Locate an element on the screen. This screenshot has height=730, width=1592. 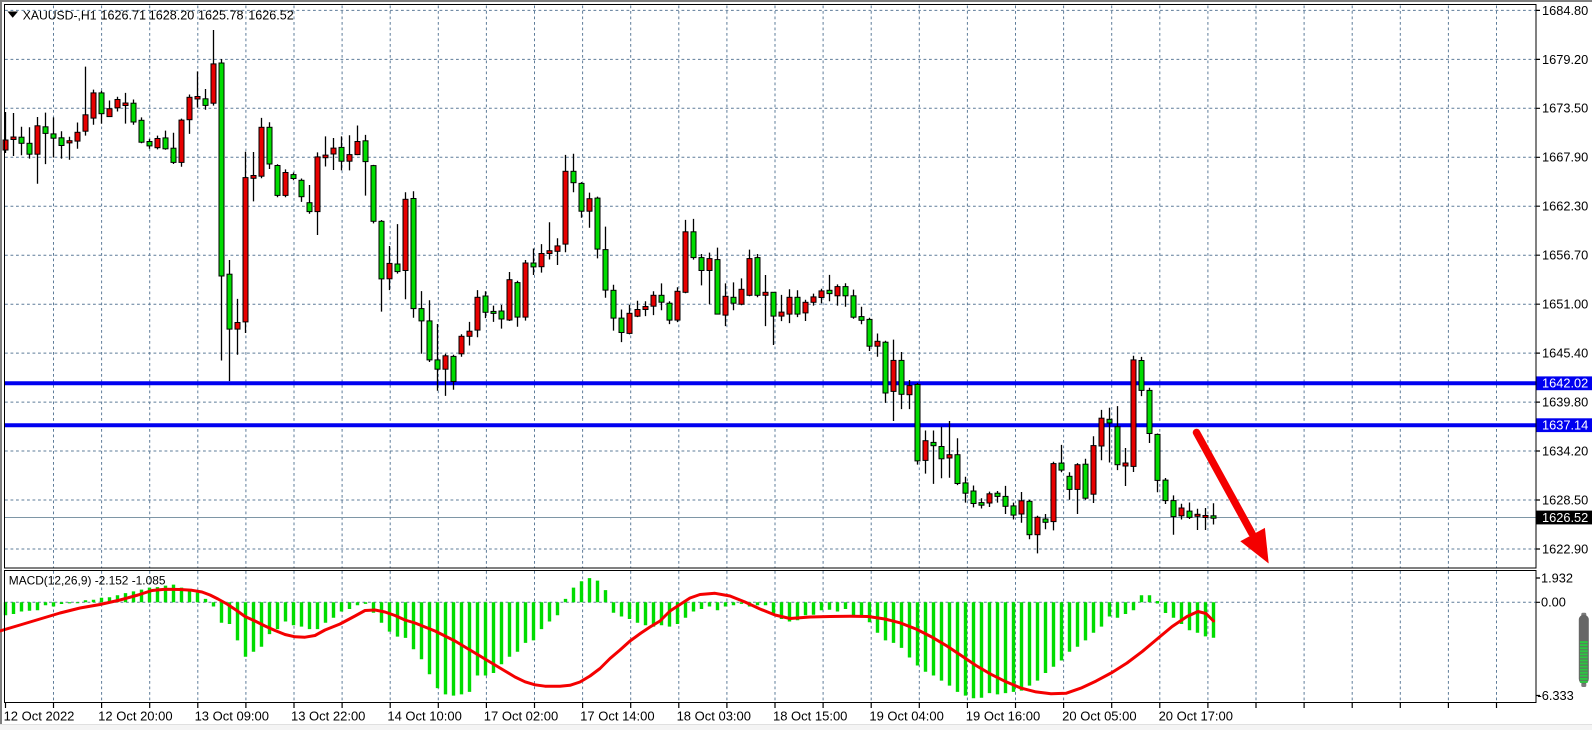
svg-text: 17 Oct 14:00 is located at coordinates (617, 716).